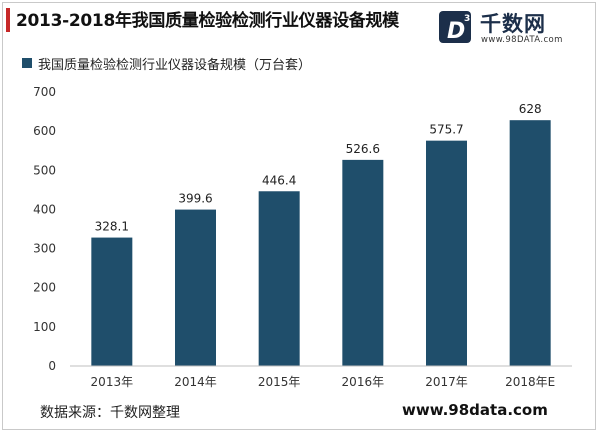 The height and width of the screenshot is (434, 600). Describe the element at coordinates (44, 131) in the screenshot. I see `y-tick-label: 600` at that location.